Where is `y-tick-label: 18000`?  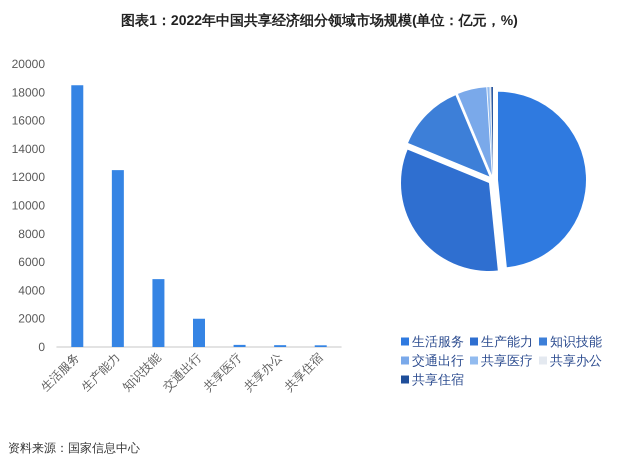
y-tick-label: 18000 is located at coordinates (29, 92).